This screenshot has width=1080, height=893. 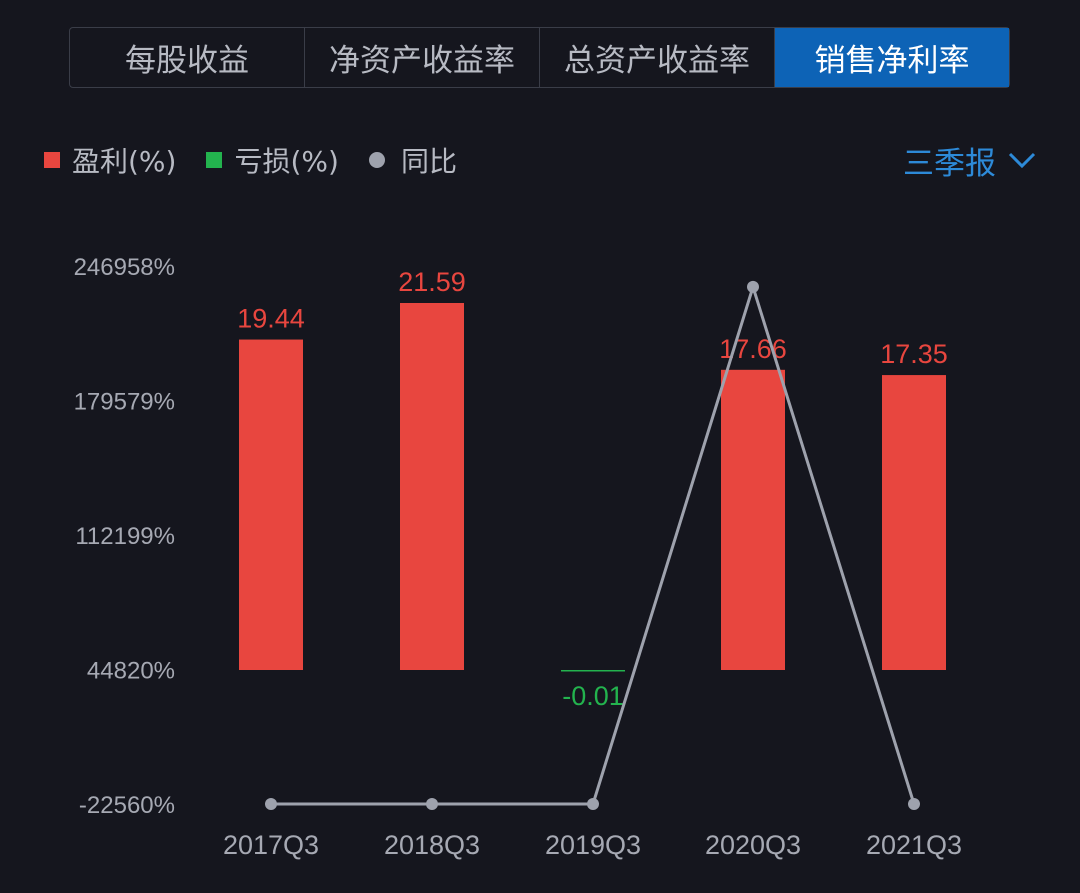 What do you see at coordinates (753, 845) in the screenshot?
I see `x-tick-label: 2020Q3` at bounding box center [753, 845].